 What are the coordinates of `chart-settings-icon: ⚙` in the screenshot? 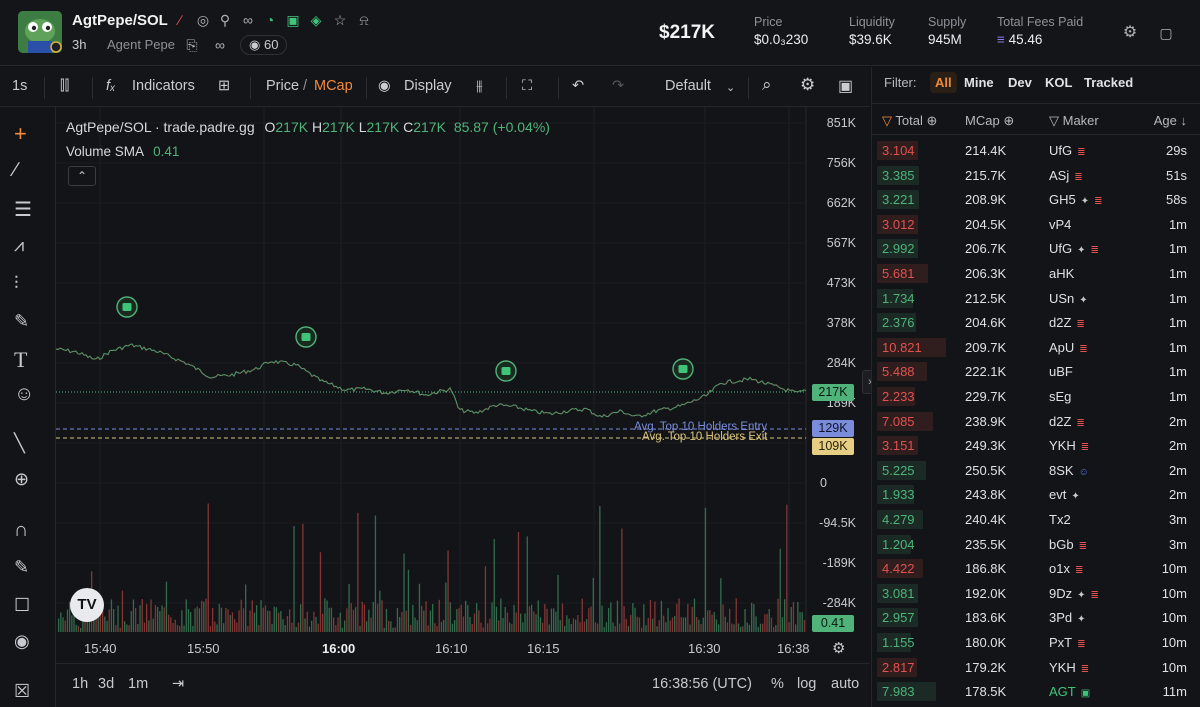 It's located at (839, 648).